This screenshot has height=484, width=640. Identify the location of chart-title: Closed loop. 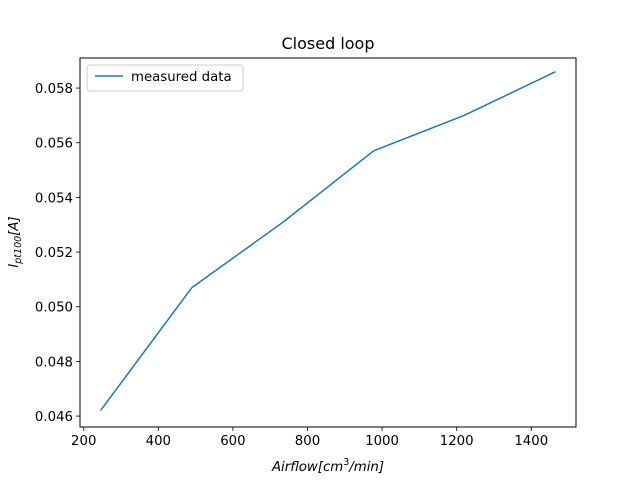
(327, 43).